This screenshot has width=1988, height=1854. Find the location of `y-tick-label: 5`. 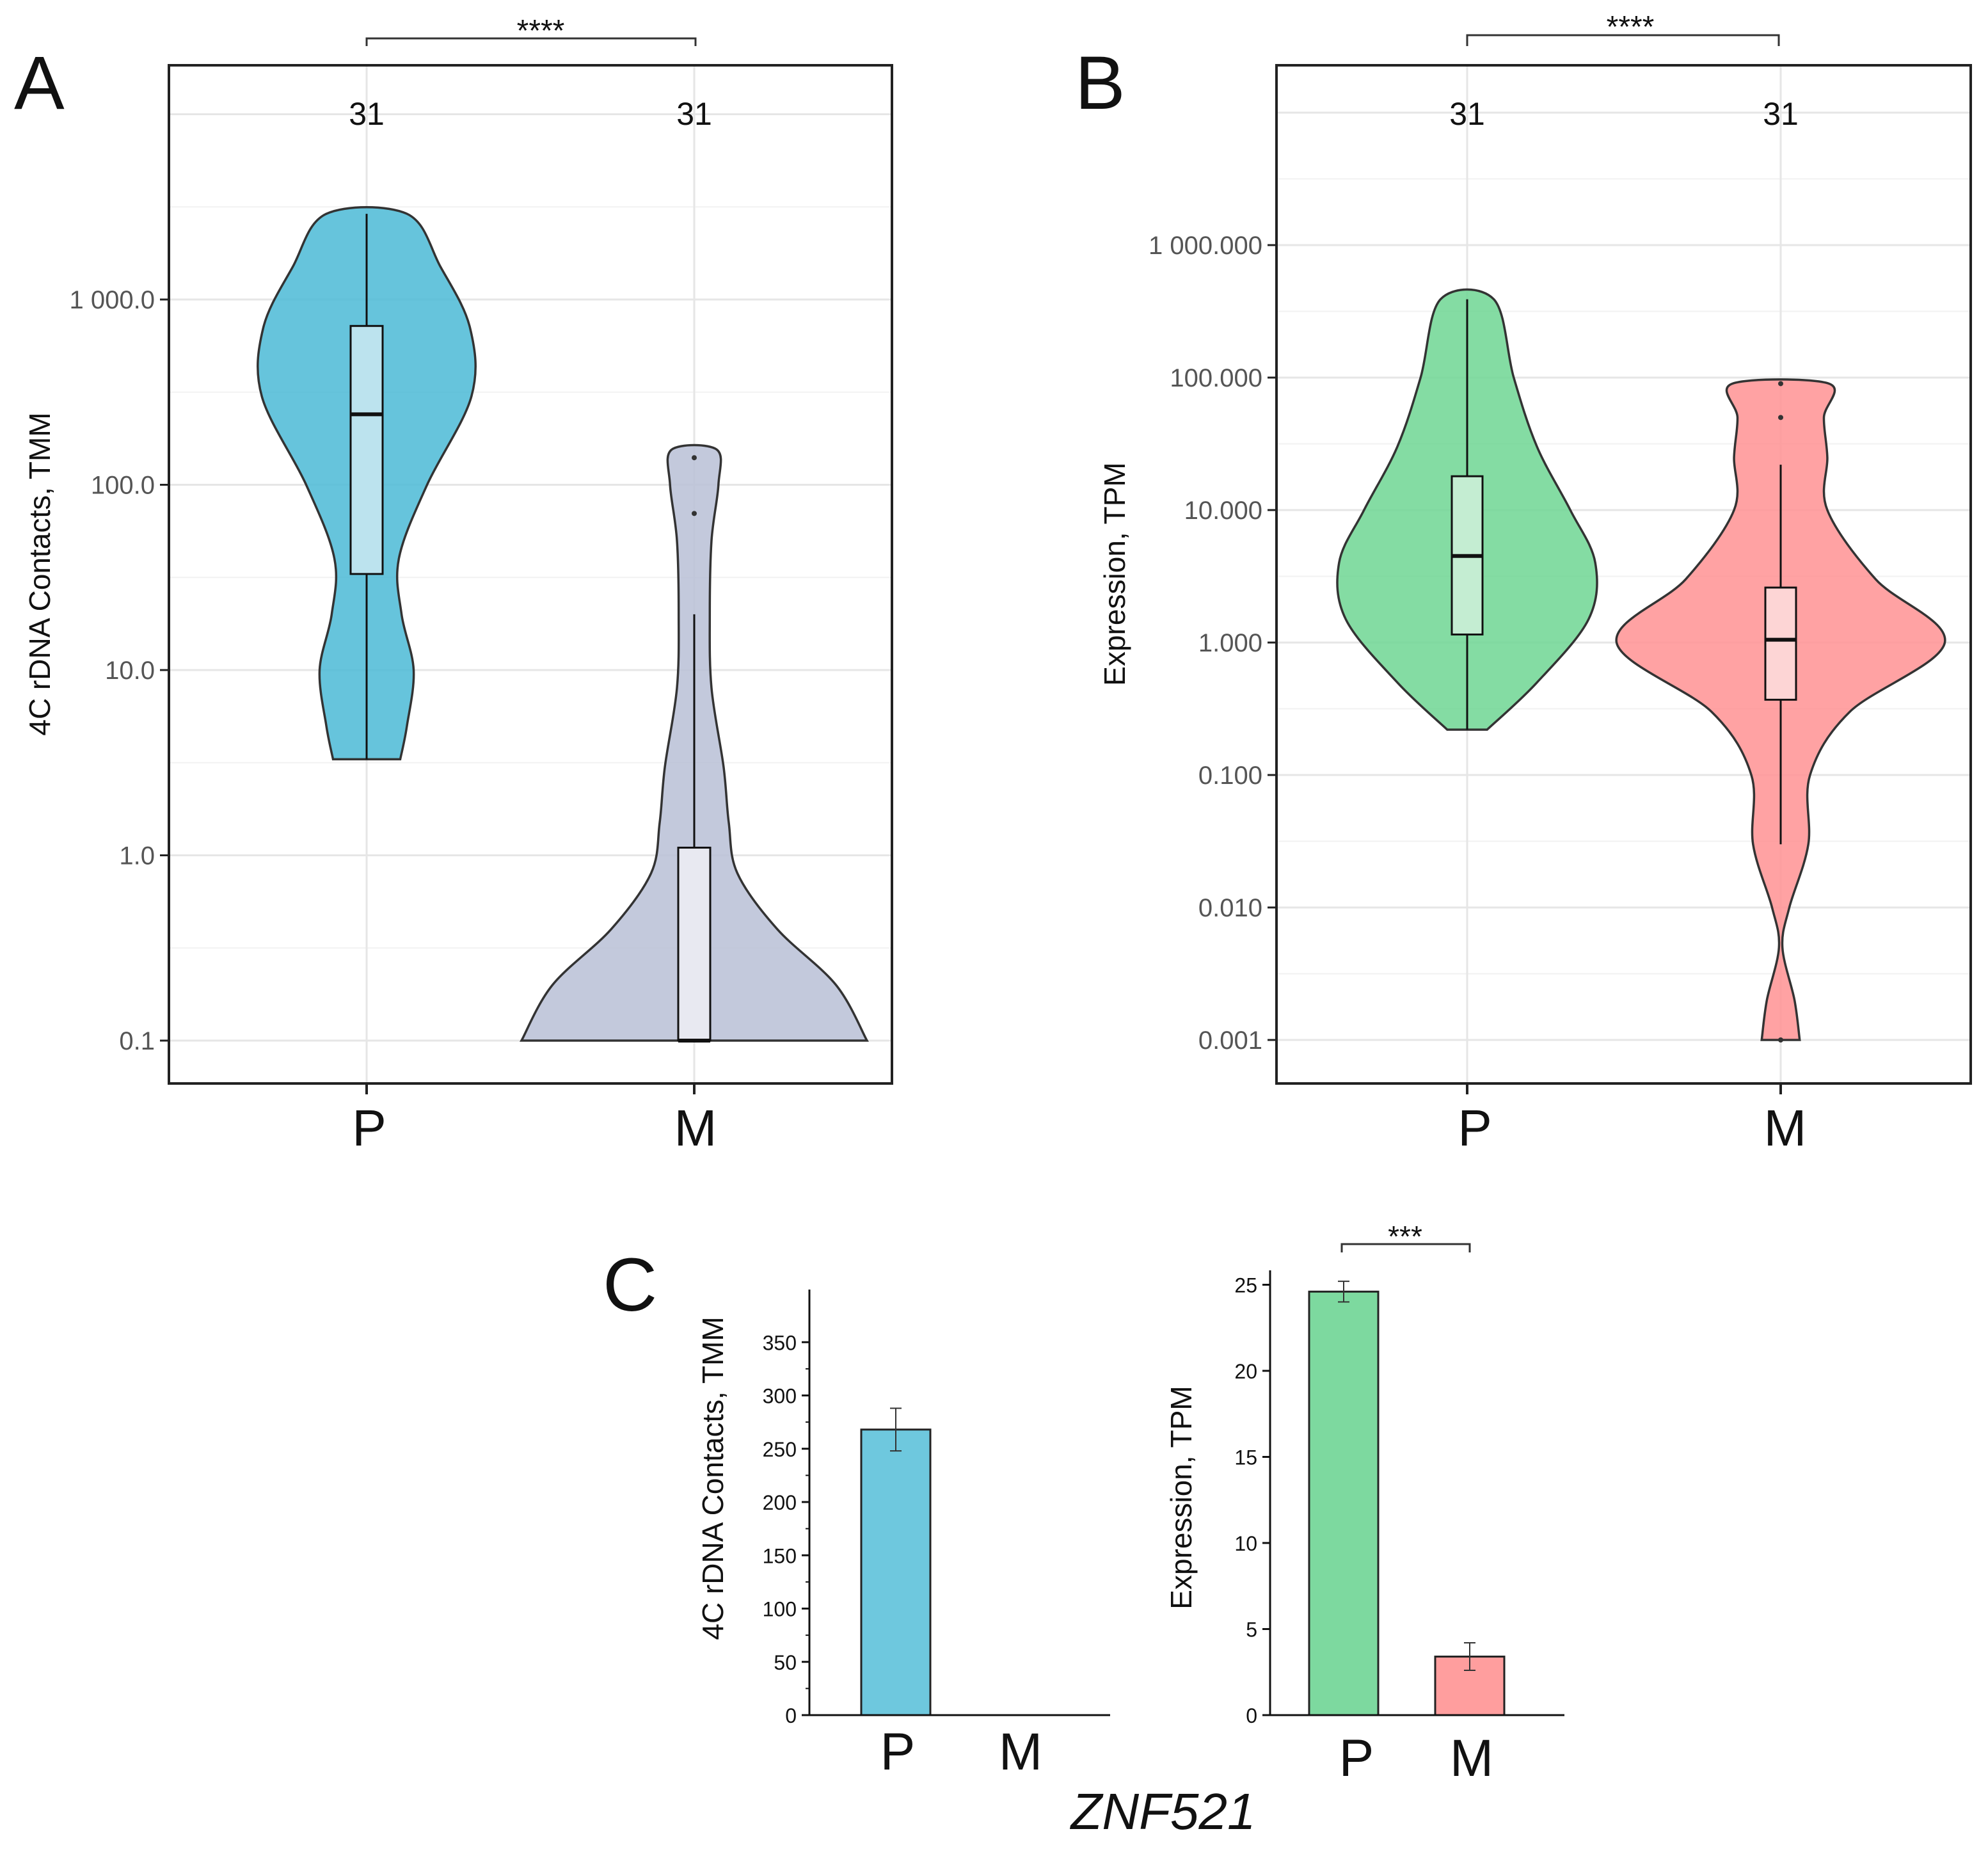

y-tick-label: 5 is located at coordinates (1251, 1630).